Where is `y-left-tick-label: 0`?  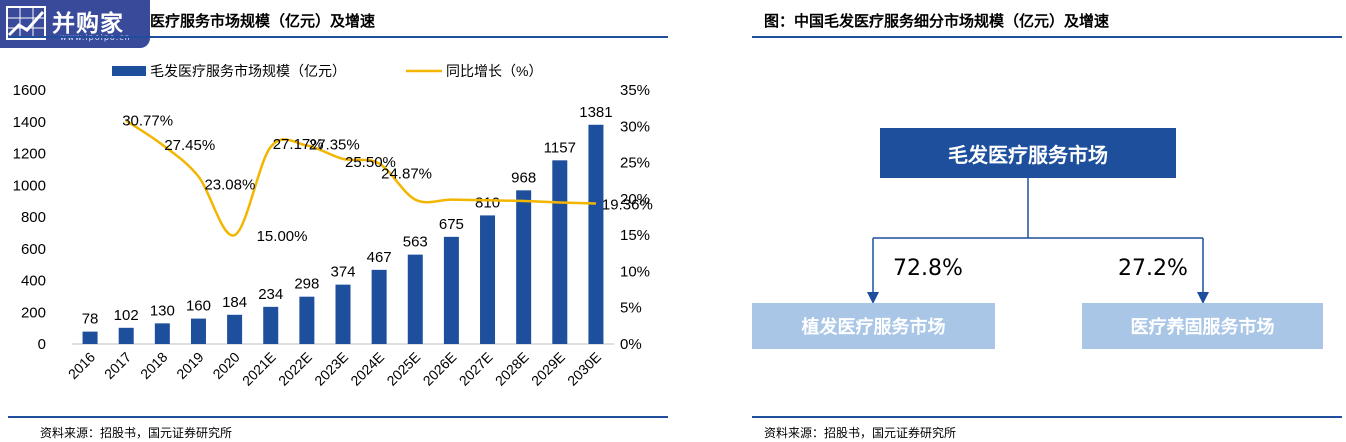 y-left-tick-label: 0 is located at coordinates (42, 344).